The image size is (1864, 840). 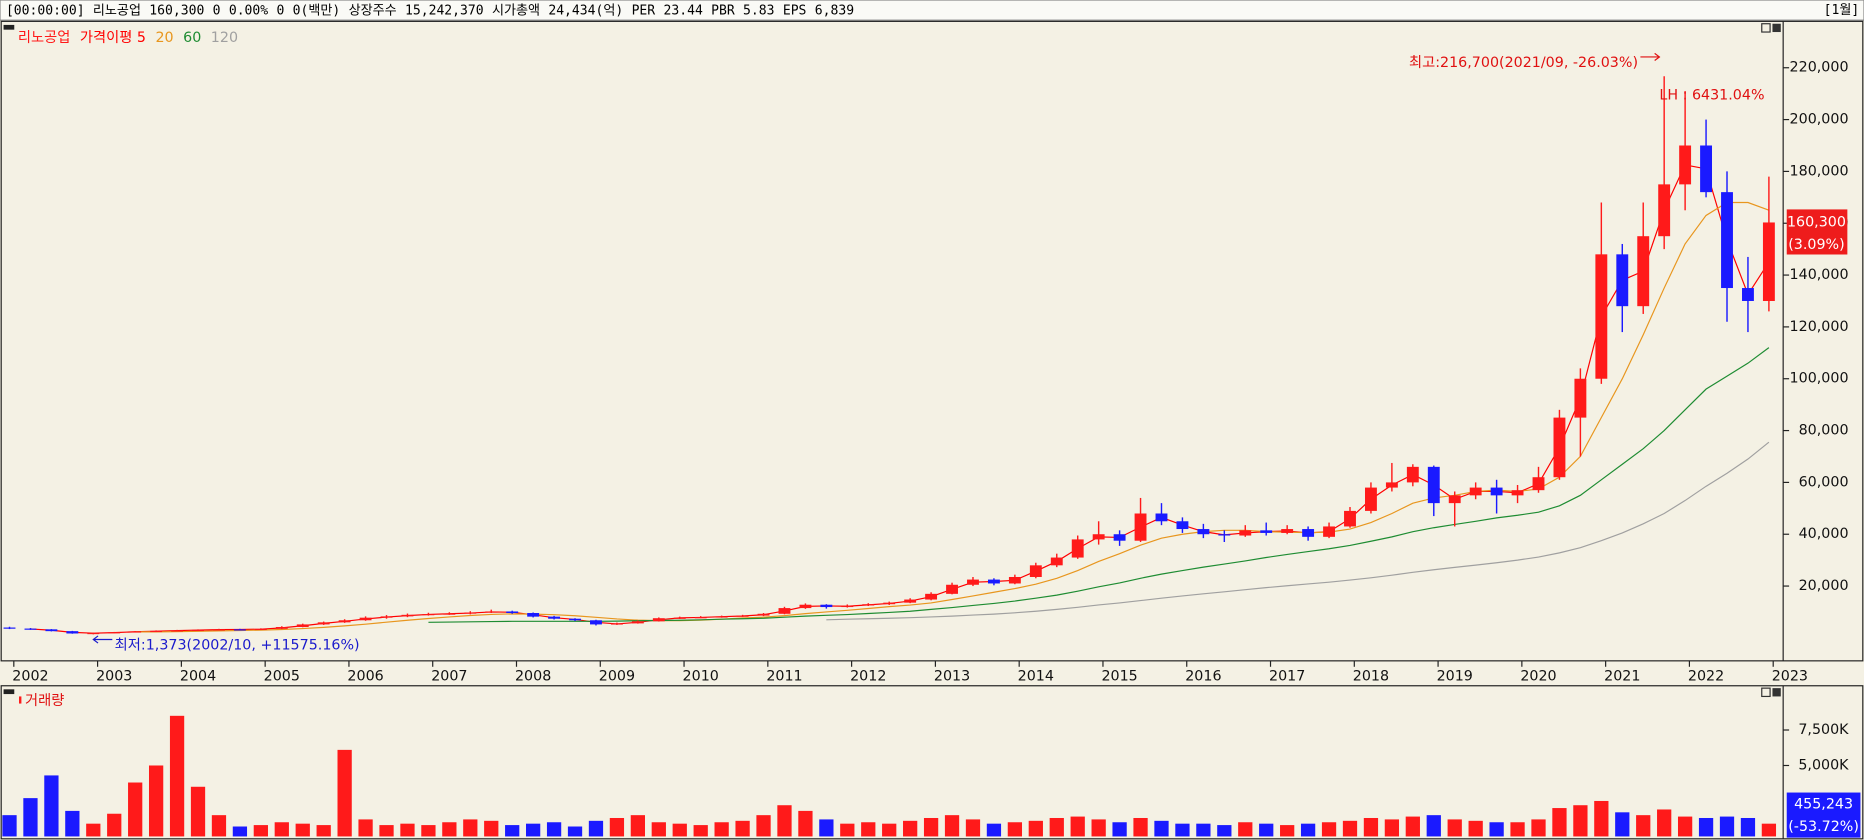 I want to click on header-item: 160,300, so click(x=176, y=10).